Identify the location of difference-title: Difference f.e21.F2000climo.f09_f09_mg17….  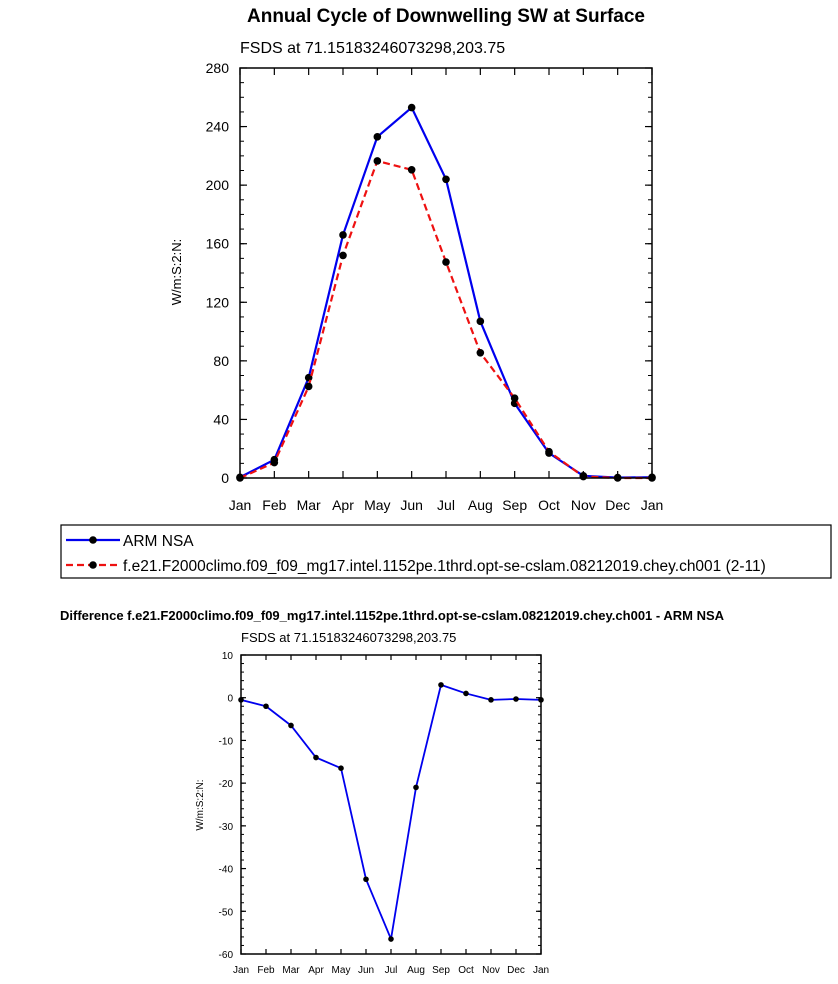
(392, 615).